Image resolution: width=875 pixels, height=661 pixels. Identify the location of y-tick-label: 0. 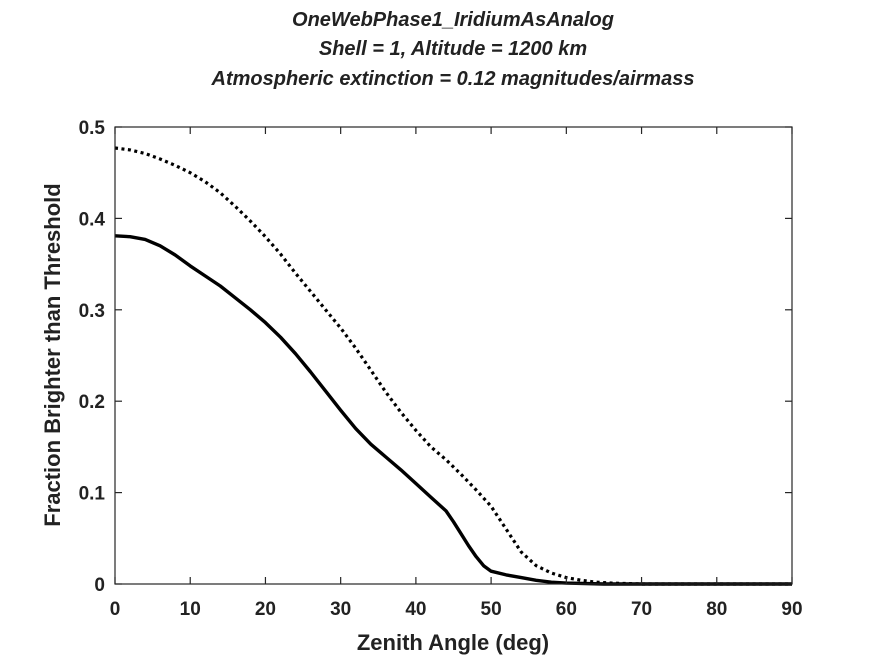
(99, 585).